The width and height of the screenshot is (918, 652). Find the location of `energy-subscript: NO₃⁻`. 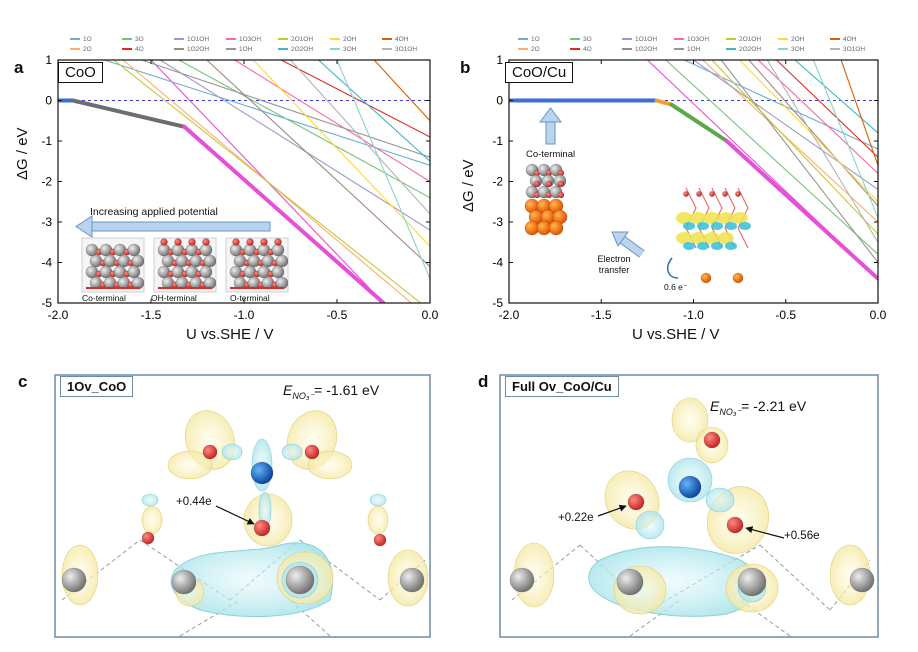

energy-subscript: NO₃⁻ is located at coordinates (303, 395).